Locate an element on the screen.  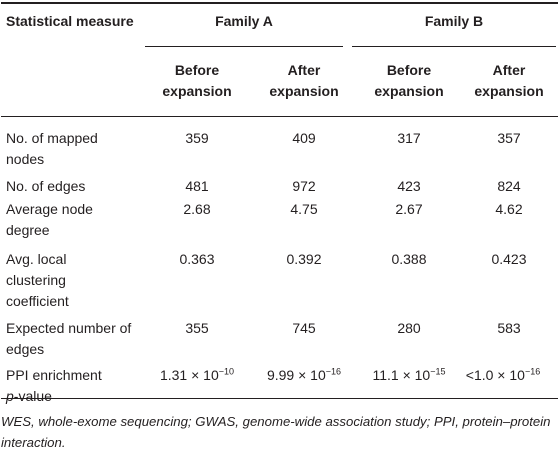
ppi-a-after-base: 9.99 × 10 is located at coordinates (296, 375).